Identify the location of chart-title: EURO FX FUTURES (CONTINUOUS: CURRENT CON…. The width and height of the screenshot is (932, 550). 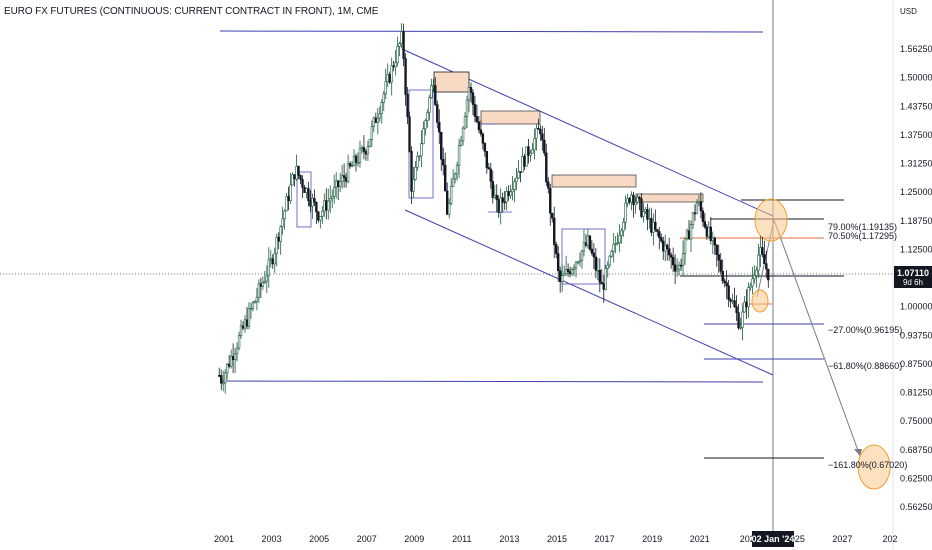
(191, 11).